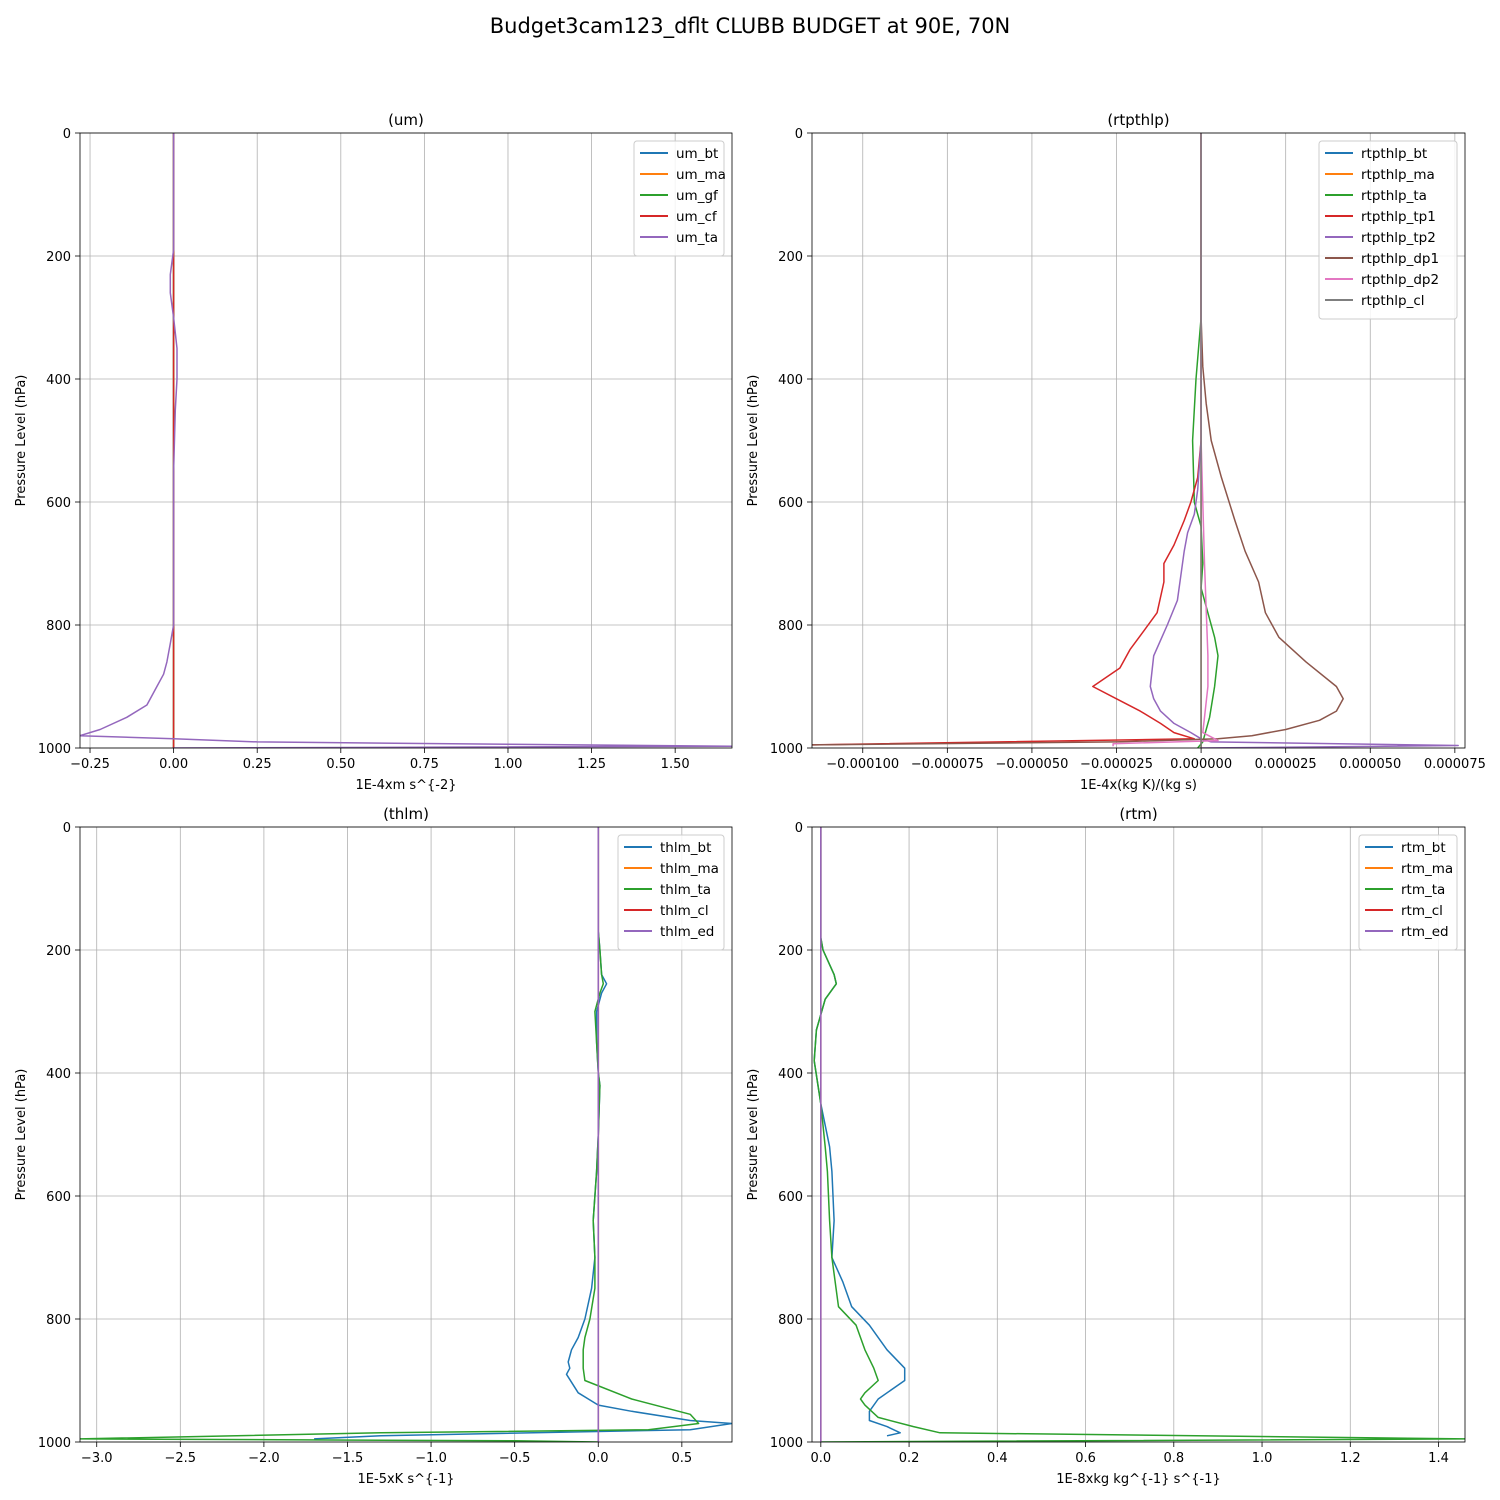 Image resolution: width=1500 pixels, height=1500 pixels. Describe the element at coordinates (1201, 764) in the screenshot. I see `x-tick-label: 0.000000` at that location.